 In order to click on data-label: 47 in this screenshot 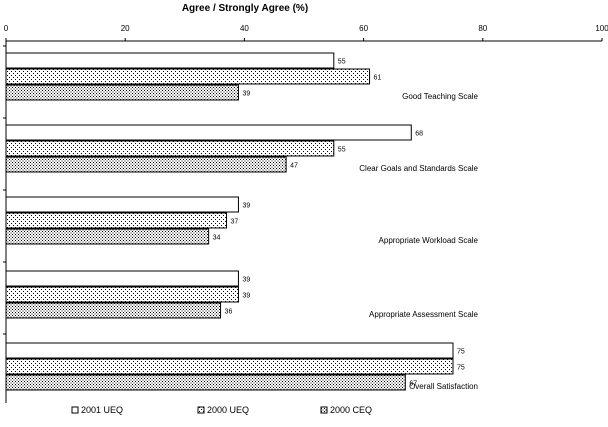, I will do `click(294, 166)`.